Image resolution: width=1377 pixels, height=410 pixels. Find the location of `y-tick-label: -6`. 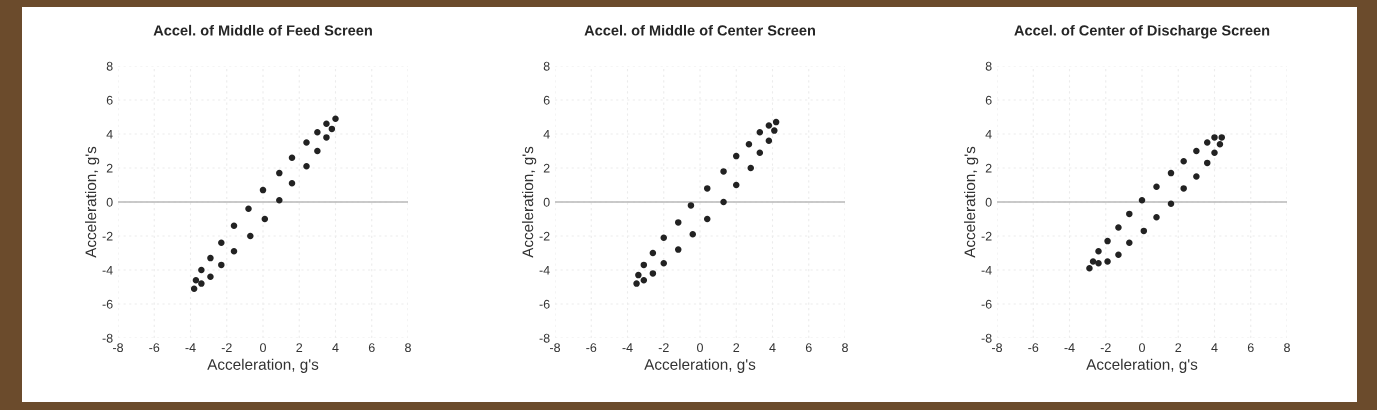

y-tick-label: -6 is located at coordinates (986, 304).